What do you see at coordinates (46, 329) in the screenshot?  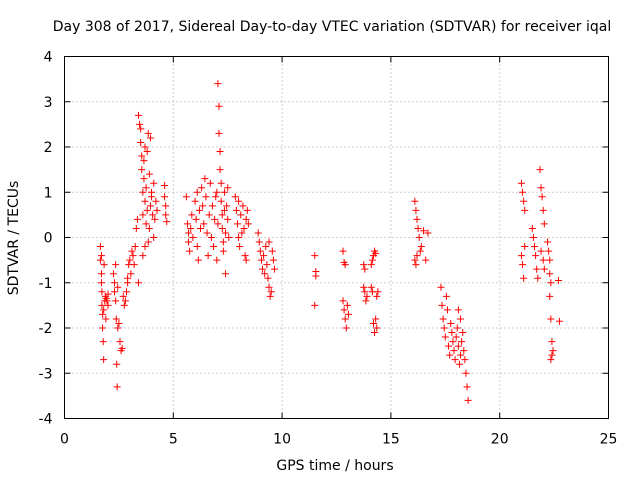 I see `y-tick-label: -2` at bounding box center [46, 329].